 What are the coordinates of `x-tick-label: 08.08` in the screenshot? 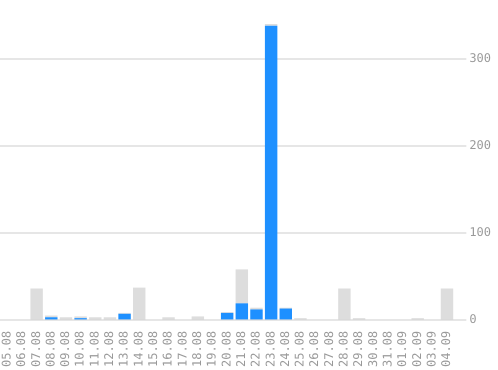 It's located at (50, 348).